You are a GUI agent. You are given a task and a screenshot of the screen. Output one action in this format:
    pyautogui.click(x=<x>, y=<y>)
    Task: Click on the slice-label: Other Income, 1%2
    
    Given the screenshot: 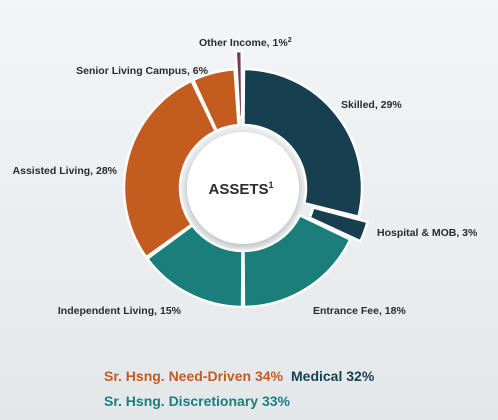 What is the action you would take?
    pyautogui.click(x=245, y=43)
    